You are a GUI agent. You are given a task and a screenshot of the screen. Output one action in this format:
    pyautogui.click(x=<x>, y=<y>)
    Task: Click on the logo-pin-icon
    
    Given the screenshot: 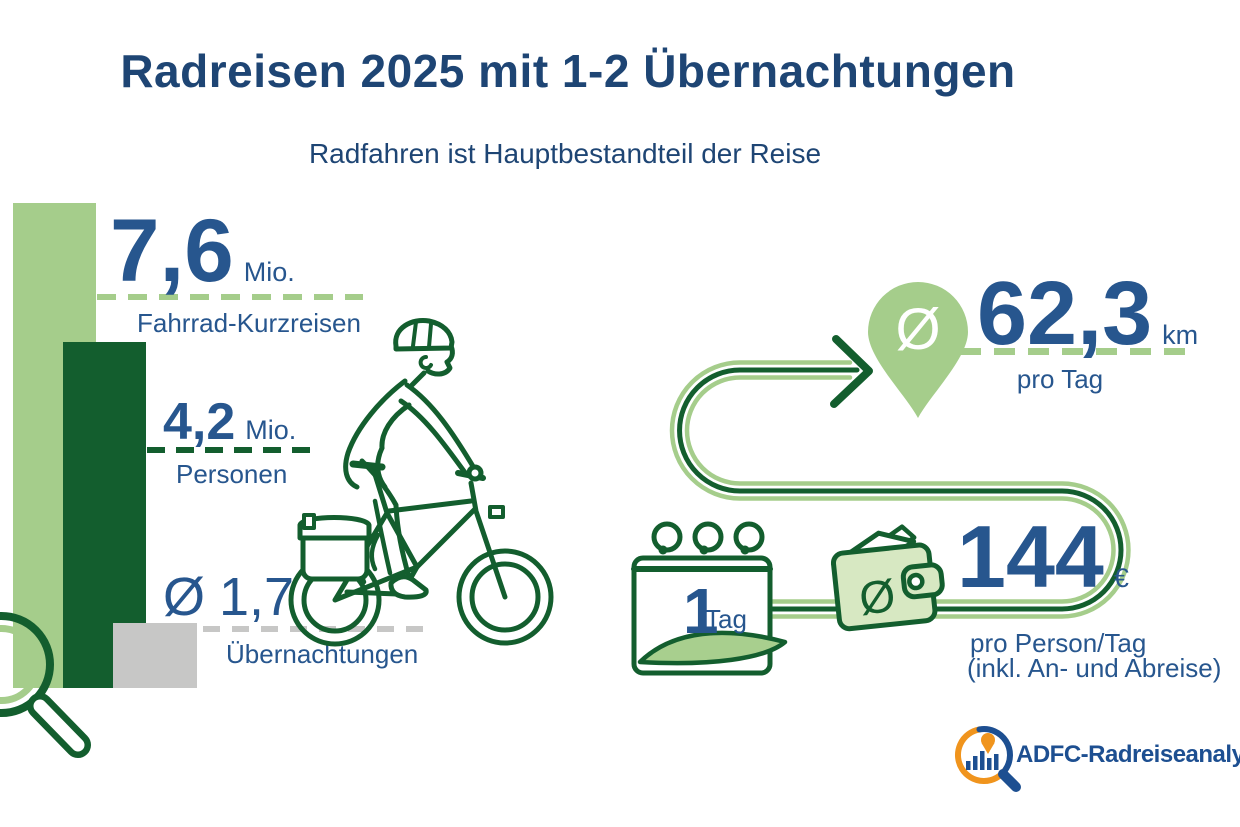 What is the action you would take?
    pyautogui.click(x=988, y=743)
    